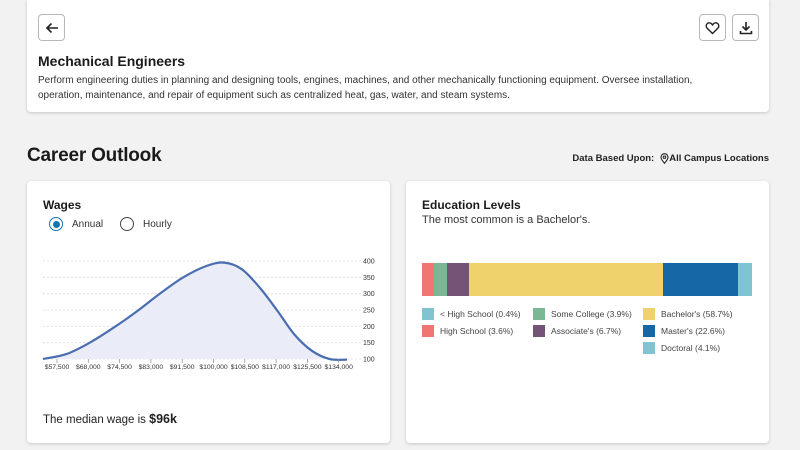 The width and height of the screenshot is (800, 450). What do you see at coordinates (163, 419) in the screenshot?
I see `median-value: $96k` at bounding box center [163, 419].